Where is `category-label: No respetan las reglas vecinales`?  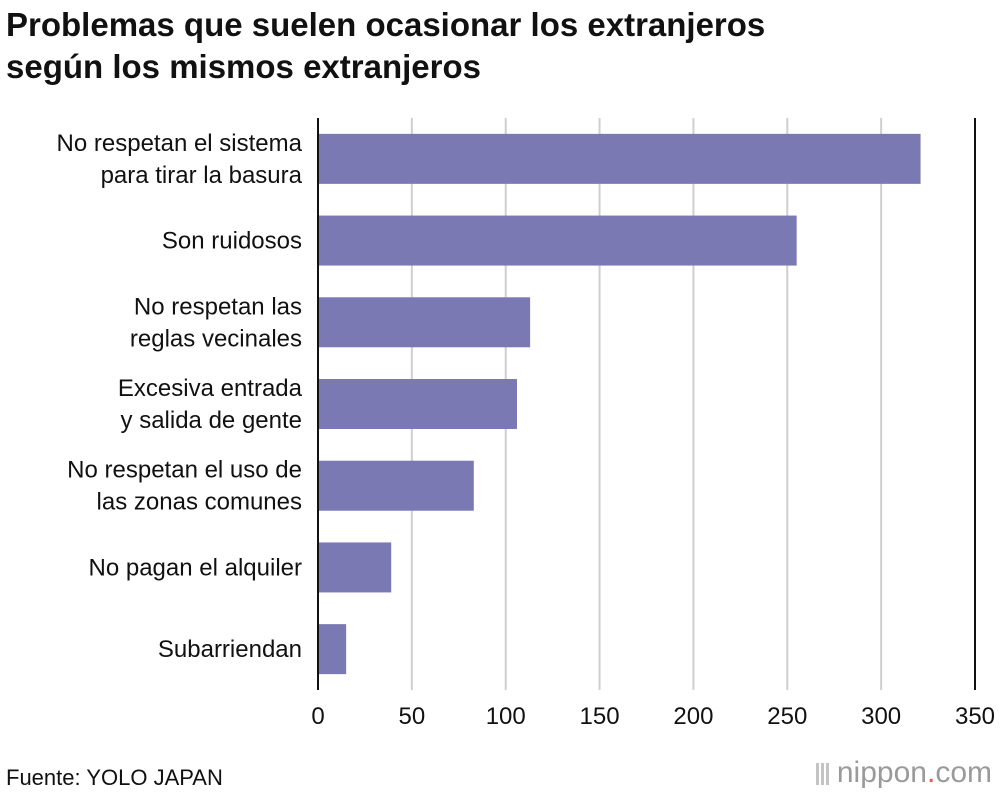
category-label: No respetan las reglas vecinales is located at coordinates (216, 322).